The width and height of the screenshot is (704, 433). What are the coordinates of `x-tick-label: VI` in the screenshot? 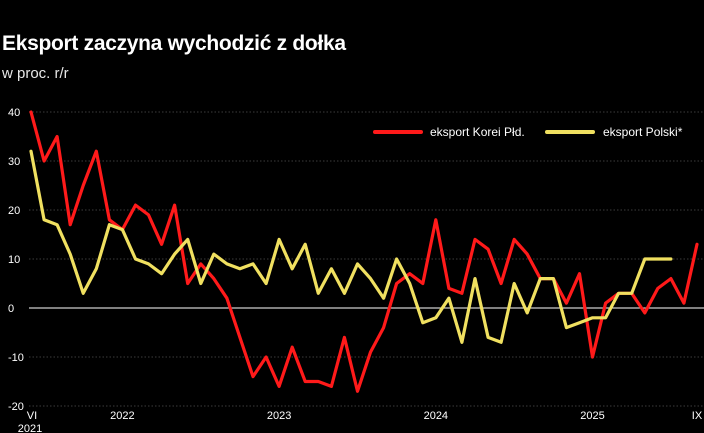 It's located at (32, 416).